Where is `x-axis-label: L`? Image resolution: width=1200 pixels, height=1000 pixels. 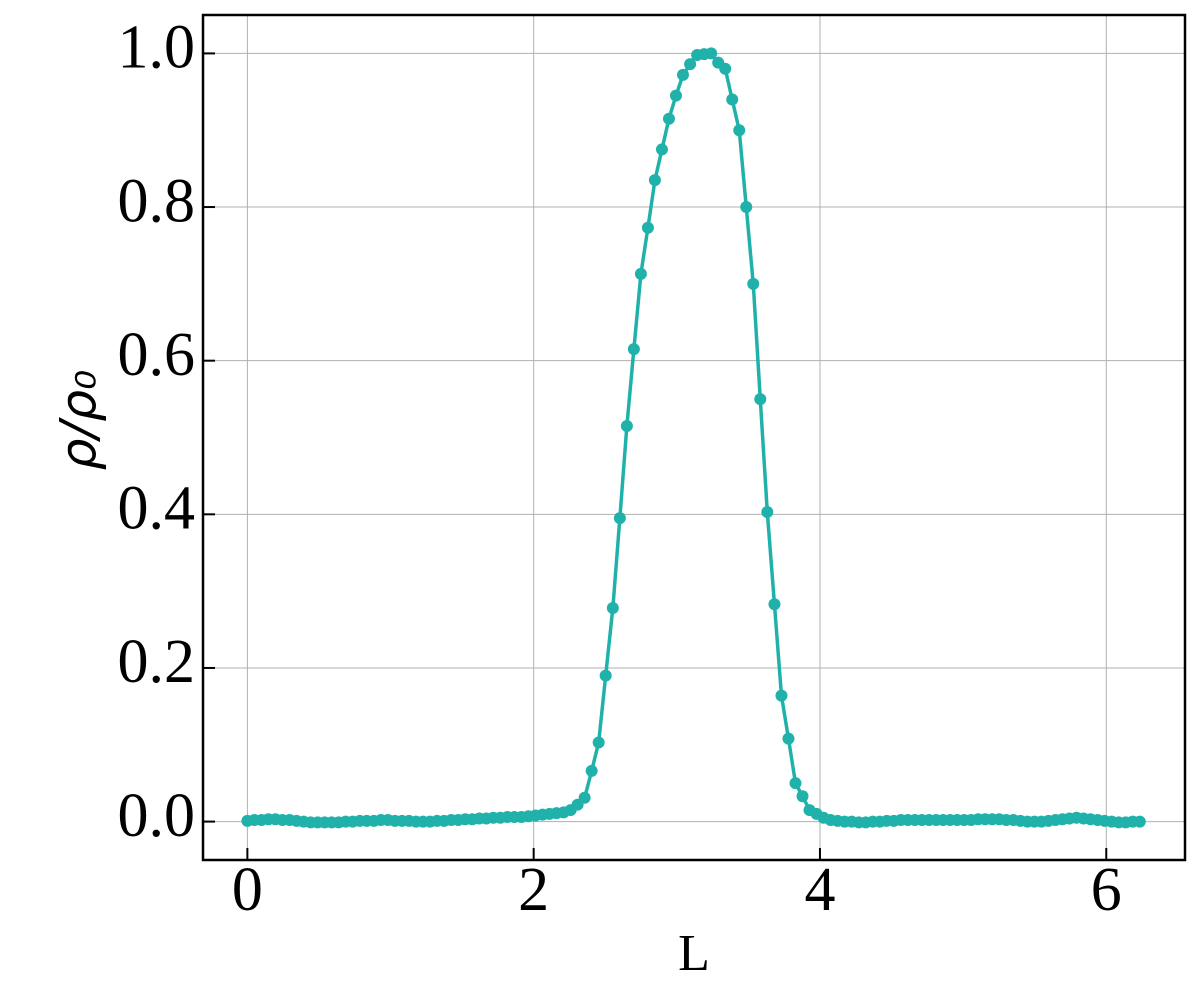 x-axis-label: L is located at coordinates (694, 953).